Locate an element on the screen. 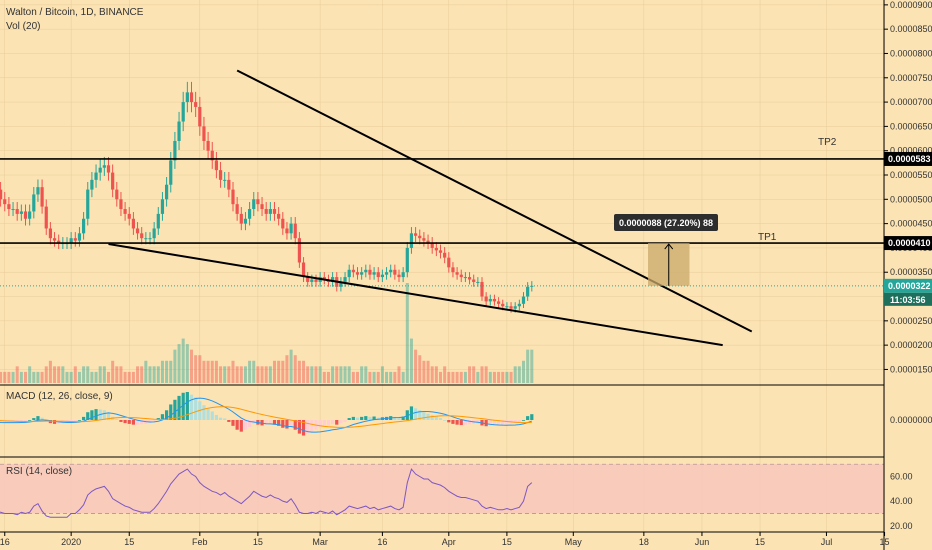 This screenshot has width=932, height=550. macd-pane: 0.0000000 is located at coordinates (466, 414).